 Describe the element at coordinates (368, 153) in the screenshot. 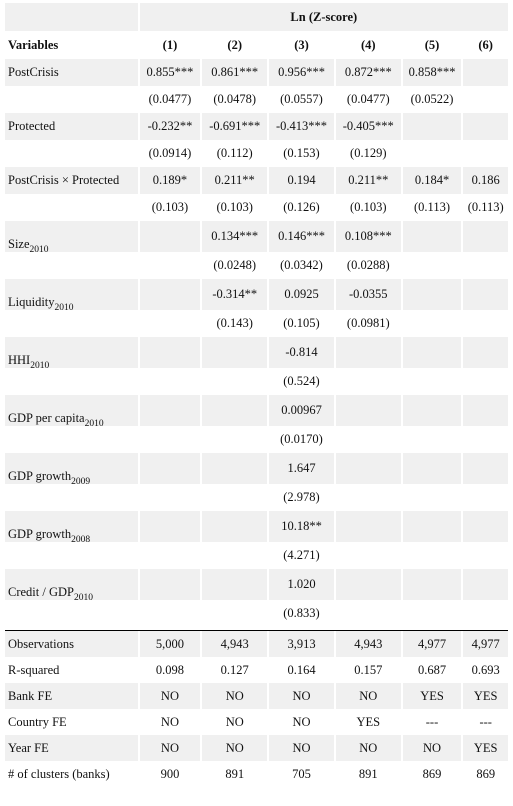

I see `standard-error-cell: (0.129)` at that location.